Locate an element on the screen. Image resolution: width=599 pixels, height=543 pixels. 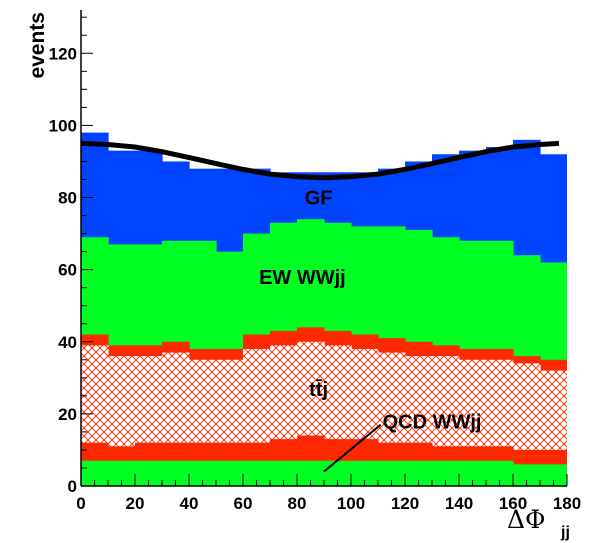
annotation-qcd: QCD WWjj is located at coordinates (432, 422).